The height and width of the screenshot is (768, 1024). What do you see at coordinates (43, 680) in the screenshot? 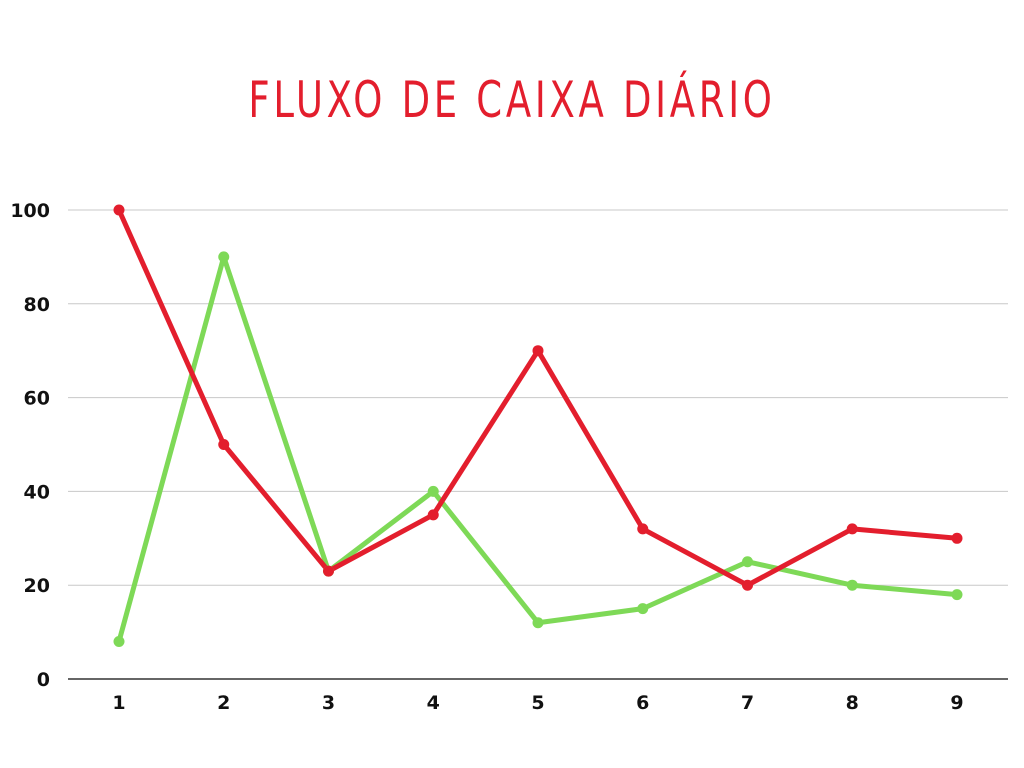
I see `y-tick-label: 0` at bounding box center [43, 680].